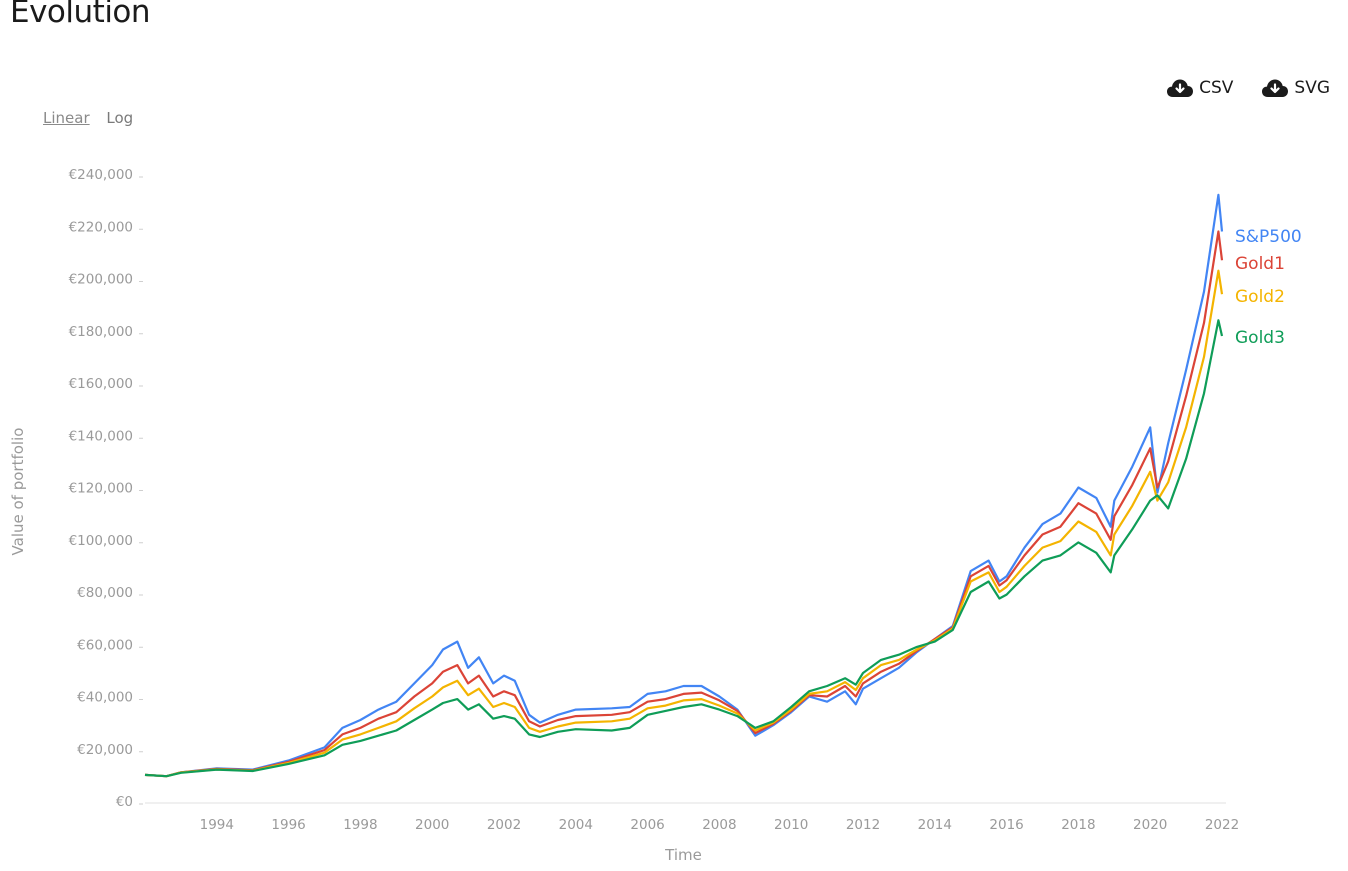 Image resolution: width=1348 pixels, height=871 pixels. What do you see at coordinates (432, 825) in the screenshot?
I see `x-tick-label: 2000` at bounding box center [432, 825].